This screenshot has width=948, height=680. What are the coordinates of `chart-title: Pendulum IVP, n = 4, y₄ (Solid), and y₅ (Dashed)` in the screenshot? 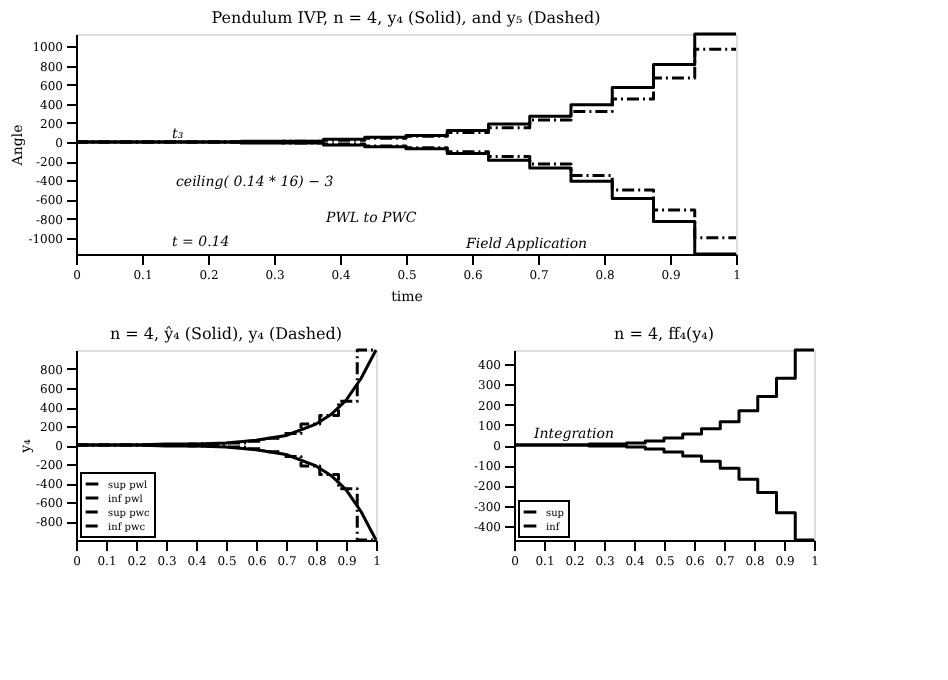 It's located at (406, 17).